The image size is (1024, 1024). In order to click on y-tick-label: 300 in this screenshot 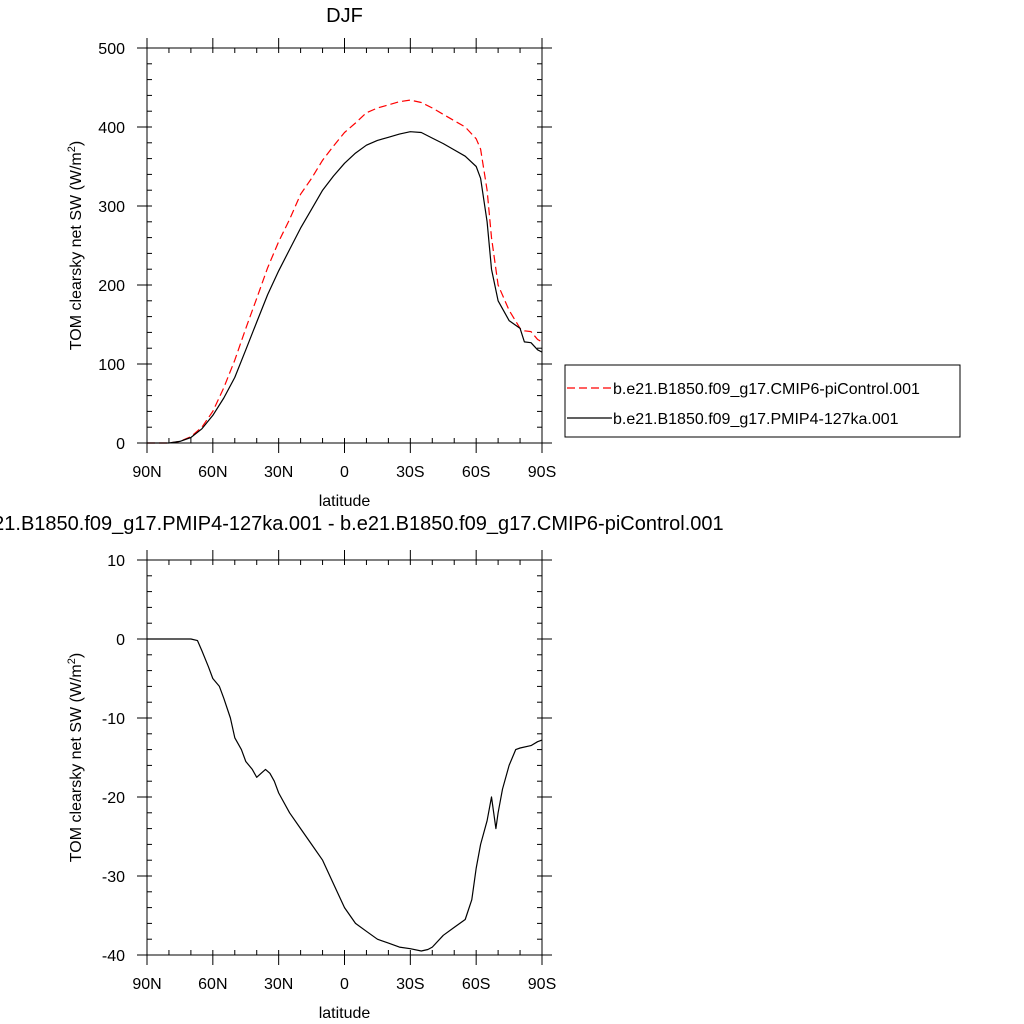, I will do `click(111, 207)`.